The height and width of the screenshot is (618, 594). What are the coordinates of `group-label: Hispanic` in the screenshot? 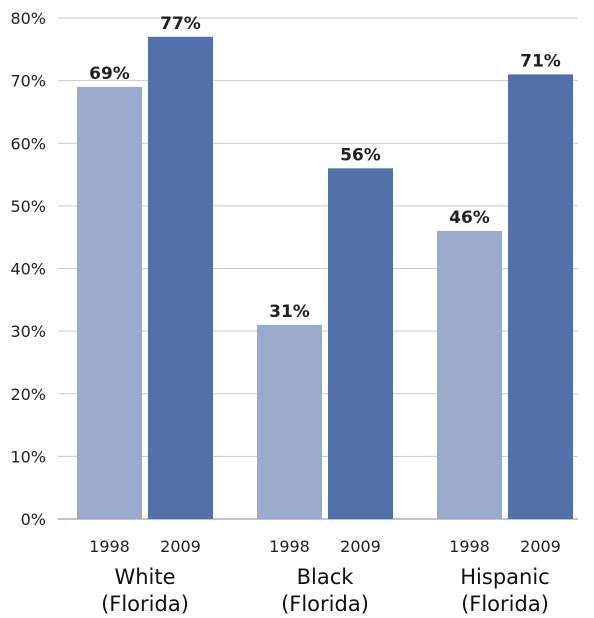 It's located at (504, 577).